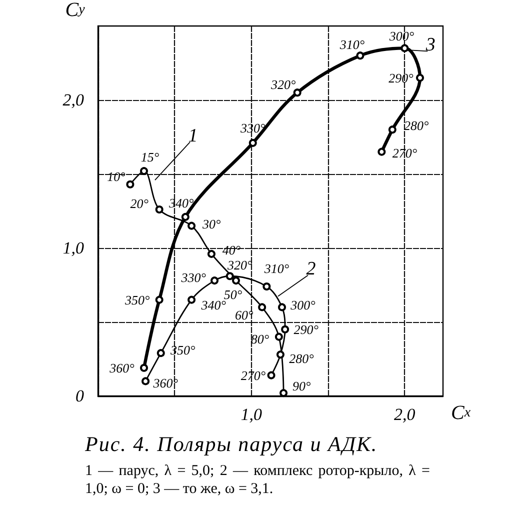  I want to click on annotation: 50°, so click(233, 294).